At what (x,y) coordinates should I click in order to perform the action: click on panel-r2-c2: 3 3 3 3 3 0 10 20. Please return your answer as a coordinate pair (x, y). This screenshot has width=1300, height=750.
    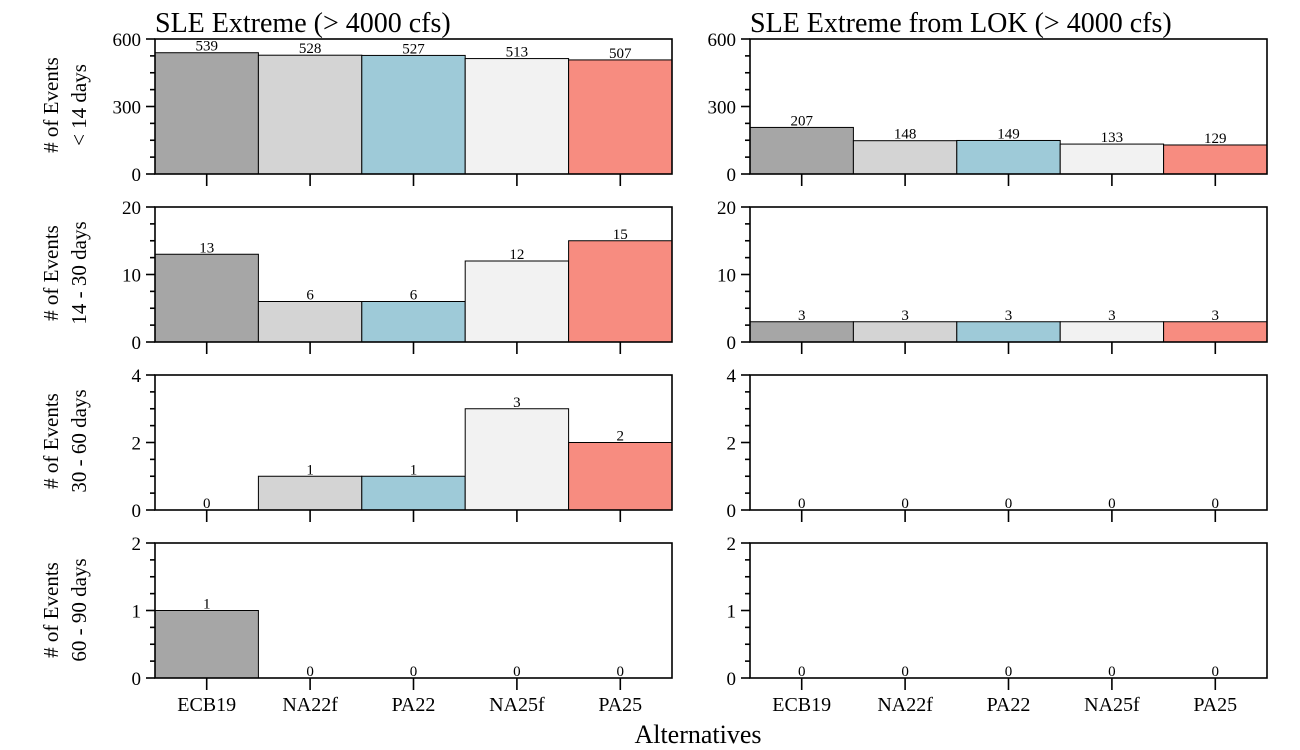
    Looking at the image, I should click on (992, 276).